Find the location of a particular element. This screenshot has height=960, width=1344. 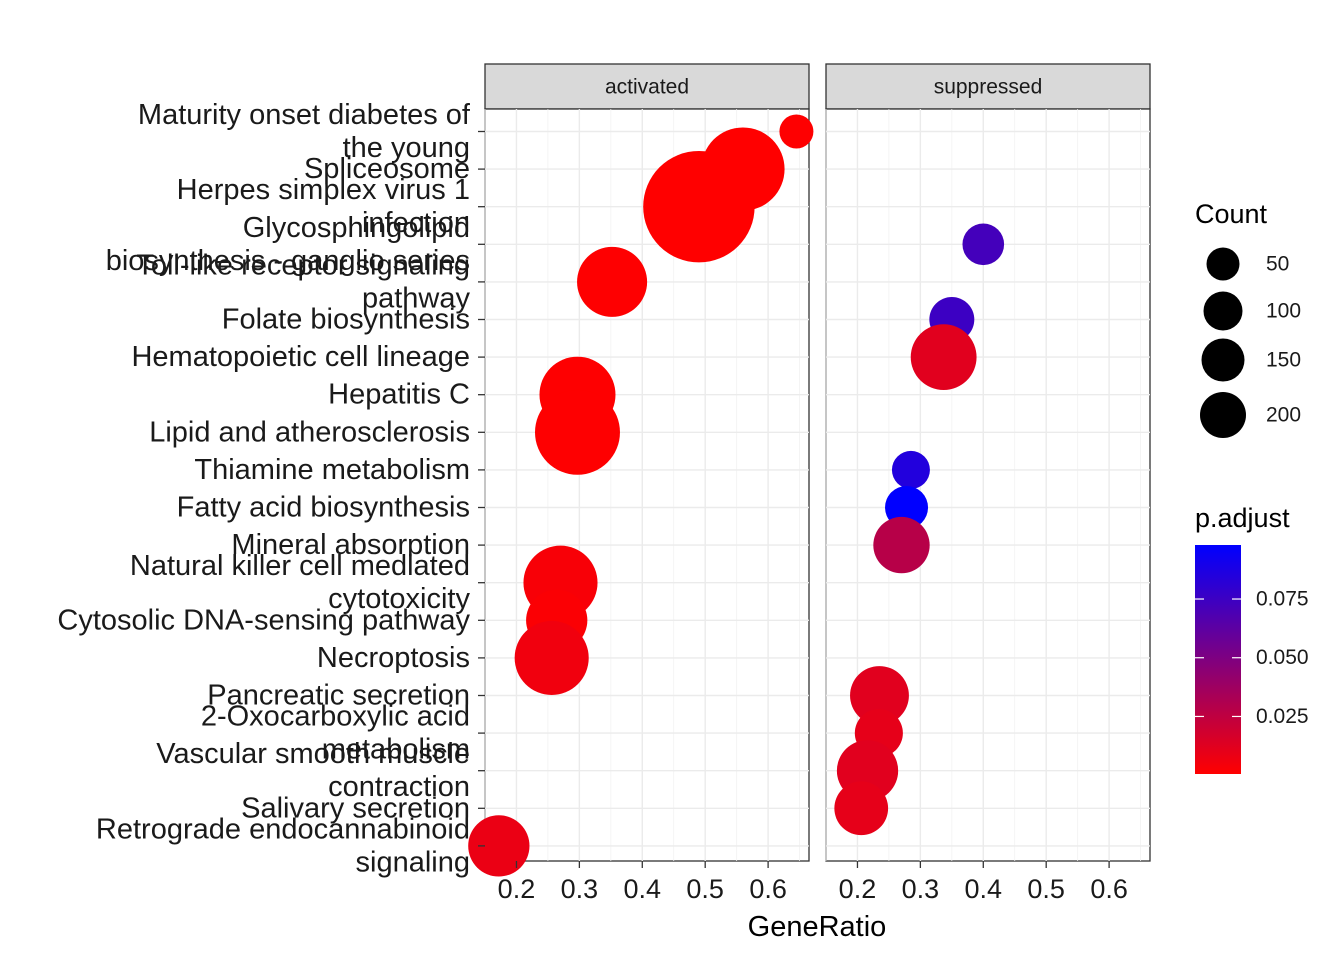

y-tick-label: Folate biosynthesis is located at coordinates (346, 320).